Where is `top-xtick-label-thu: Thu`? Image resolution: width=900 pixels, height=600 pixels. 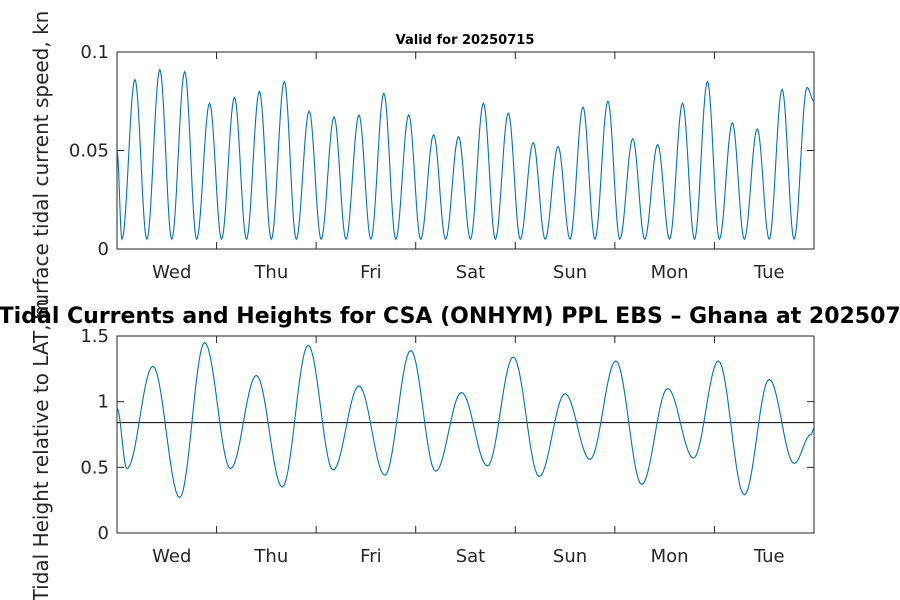 top-xtick-label-thu: Thu is located at coordinates (270, 272).